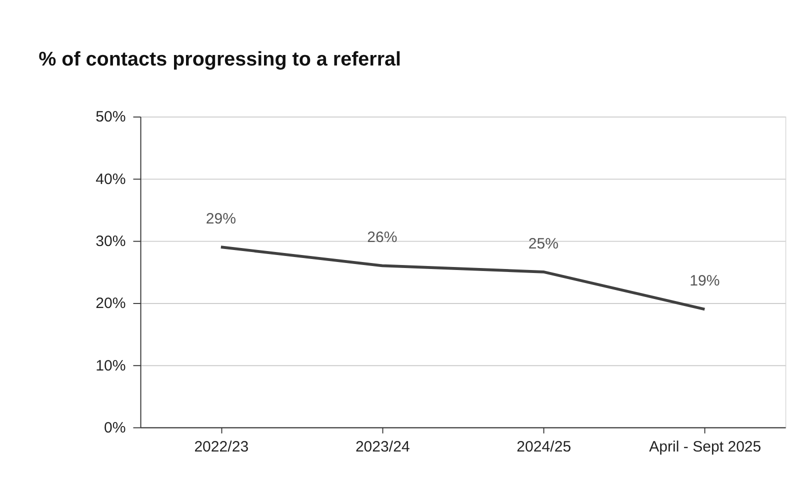  What do you see at coordinates (705, 281) in the screenshot?
I see `data-label: 19%` at bounding box center [705, 281].